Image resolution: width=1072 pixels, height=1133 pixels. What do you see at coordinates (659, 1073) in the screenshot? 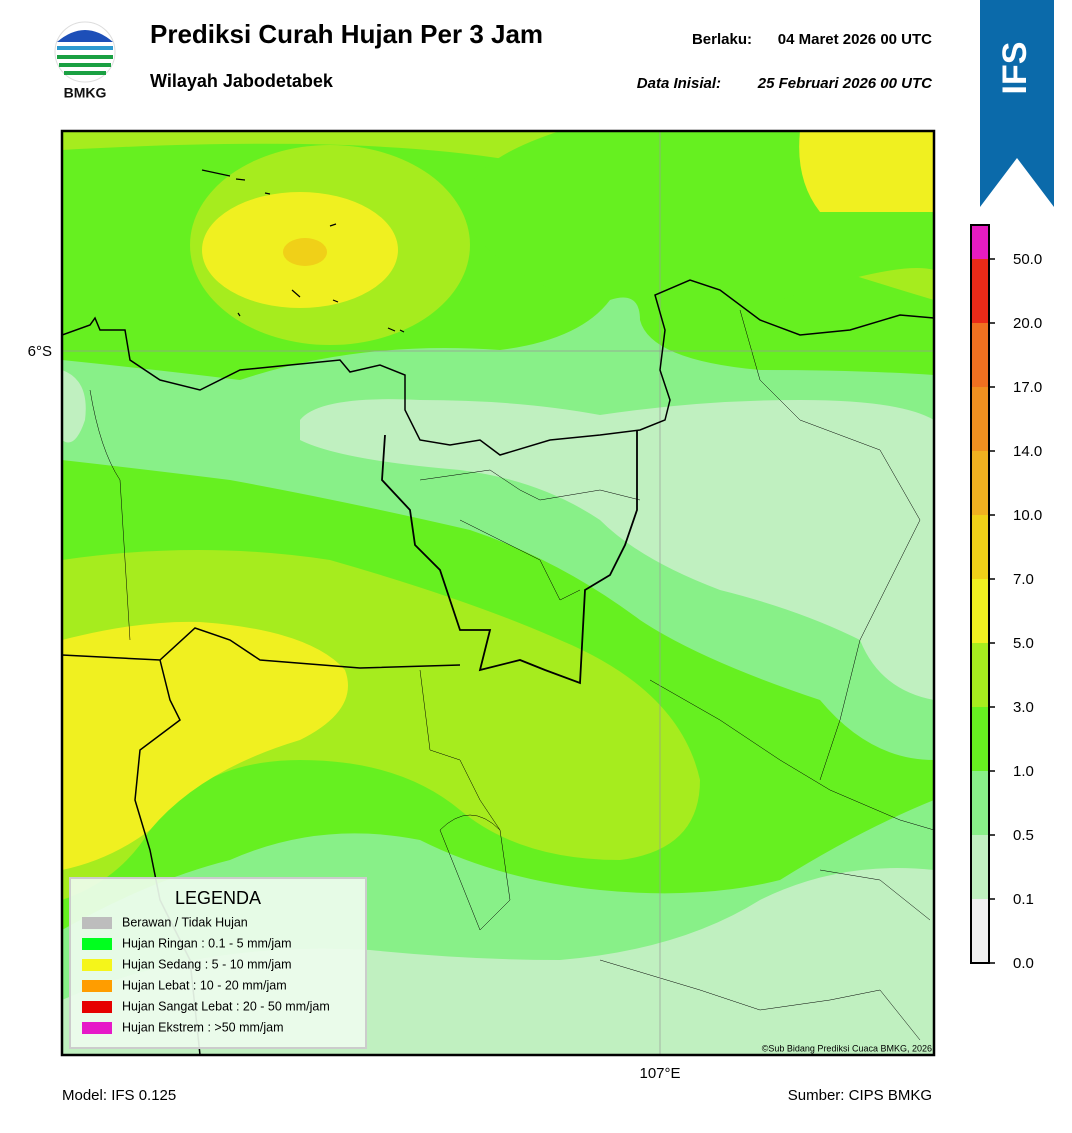
I see `lon-label: 107°E` at bounding box center [659, 1073].